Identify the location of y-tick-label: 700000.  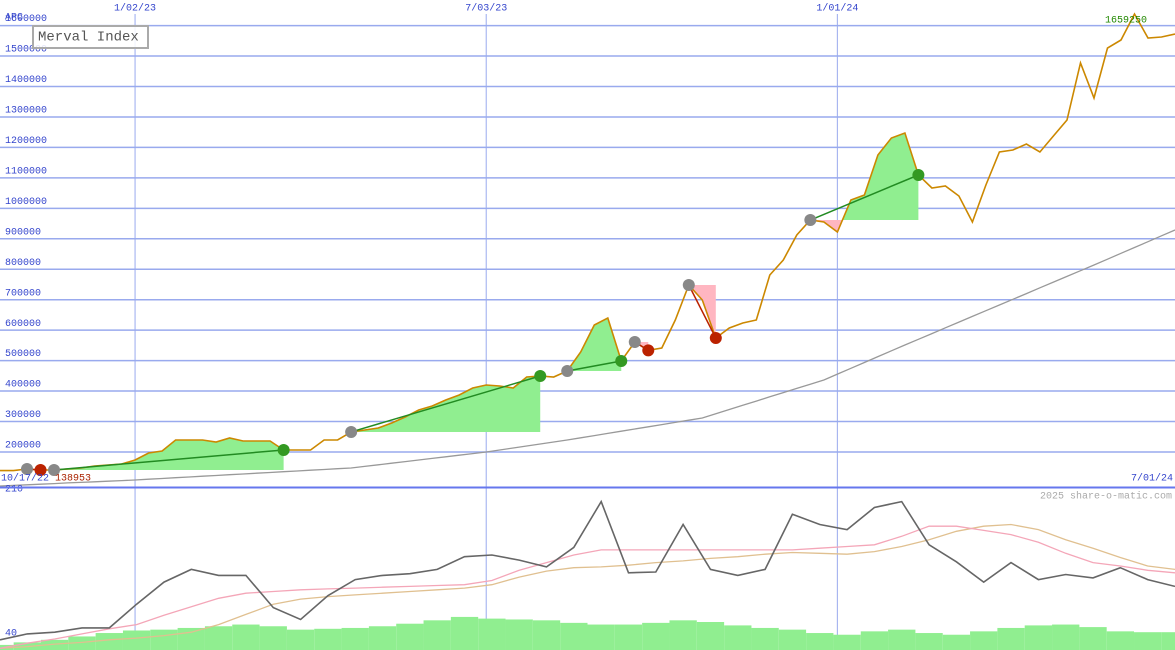
(23, 293).